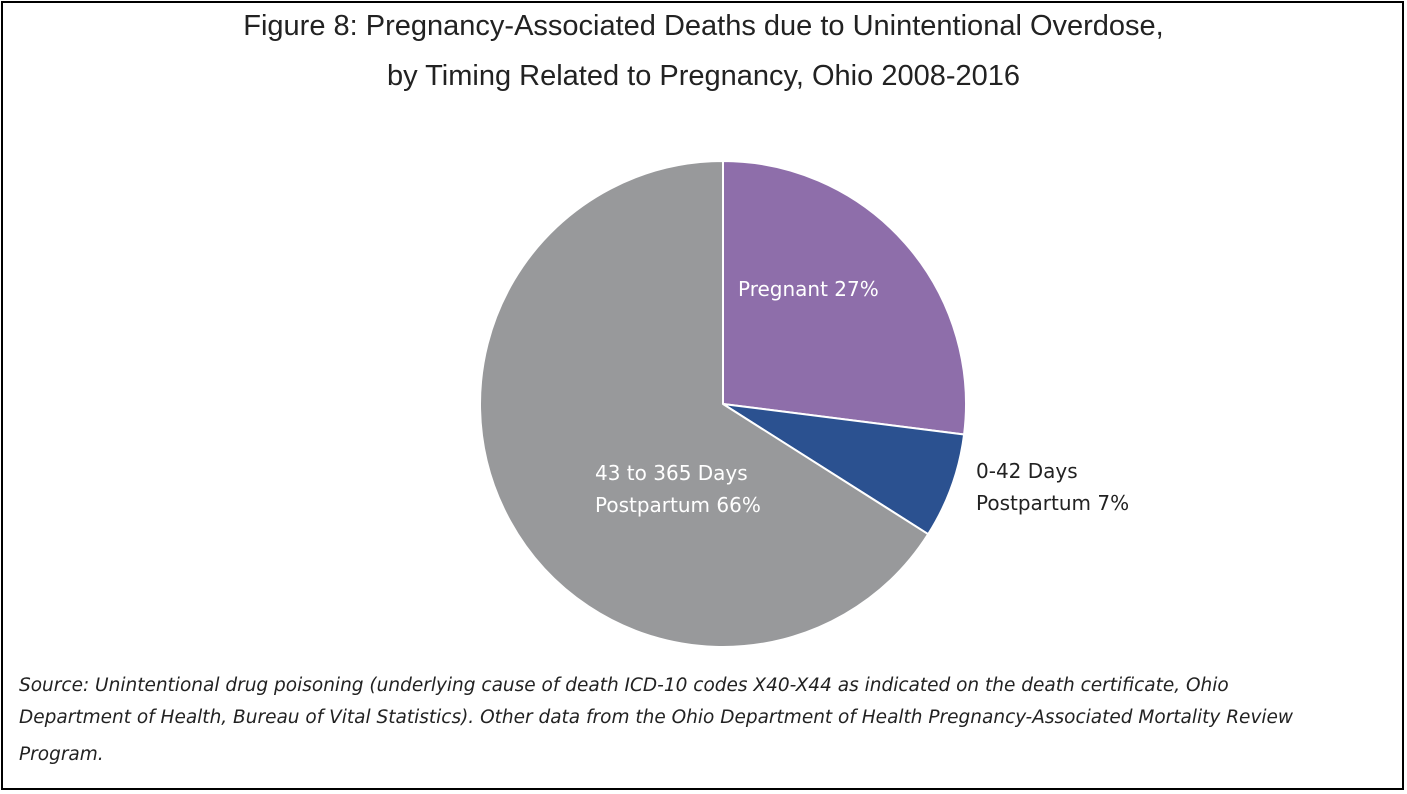  Describe the element at coordinates (1052, 487) in the screenshot. I see `slice-label-0-42-days-postpartum: 0-42 Days Postpartum 7%` at that location.